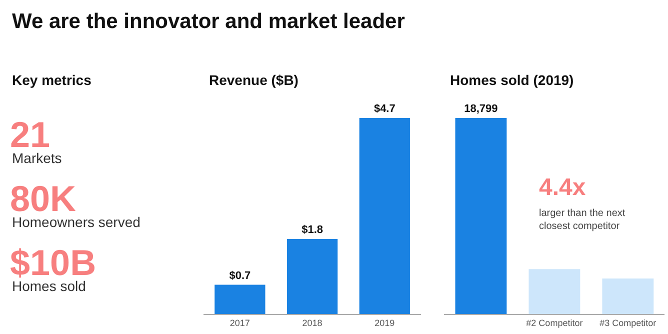 The width and height of the screenshot is (668, 334). What do you see at coordinates (312, 323) in the screenshot?
I see `x-tick-label: 2018` at bounding box center [312, 323].